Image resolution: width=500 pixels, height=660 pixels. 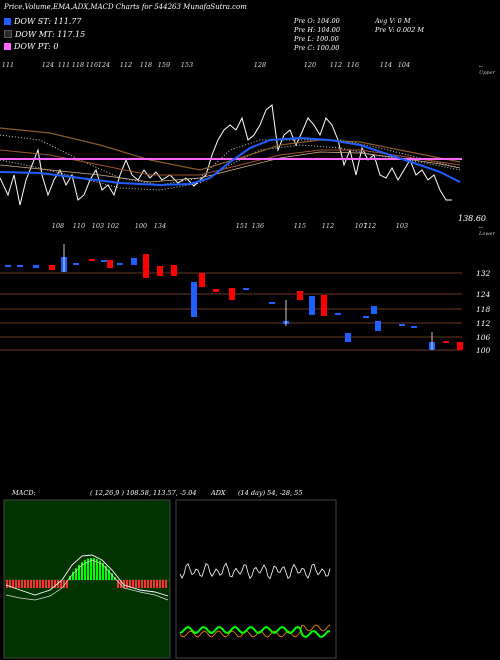 I want to click on macd-title: MACD:, so click(x=24, y=493).